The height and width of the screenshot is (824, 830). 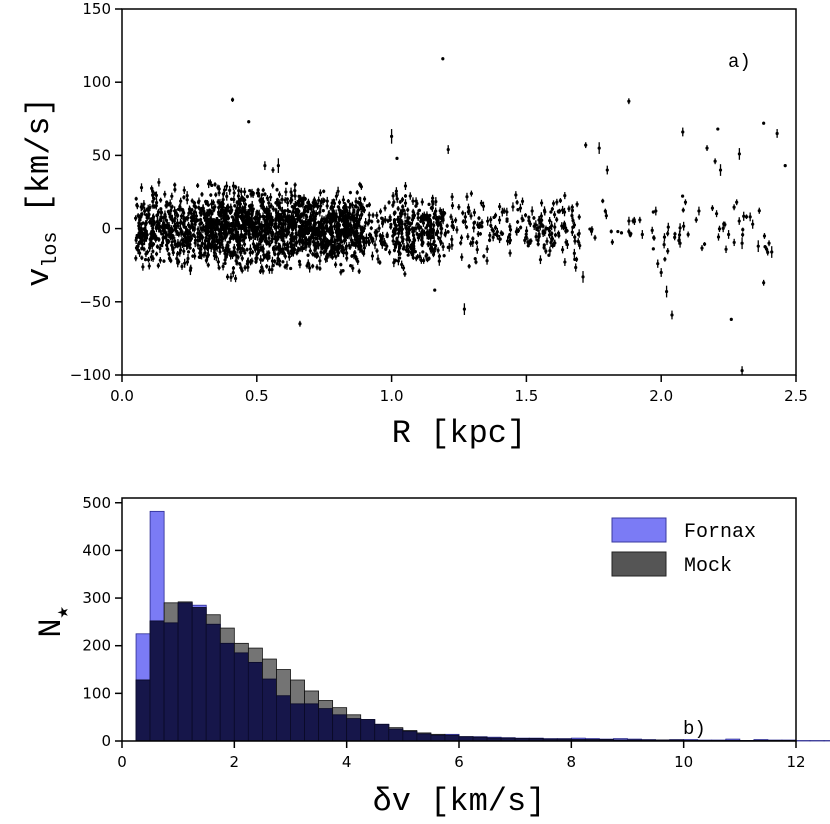 What do you see at coordinates (106, 229) in the screenshot?
I see `y-tick-label: 0` at bounding box center [106, 229].